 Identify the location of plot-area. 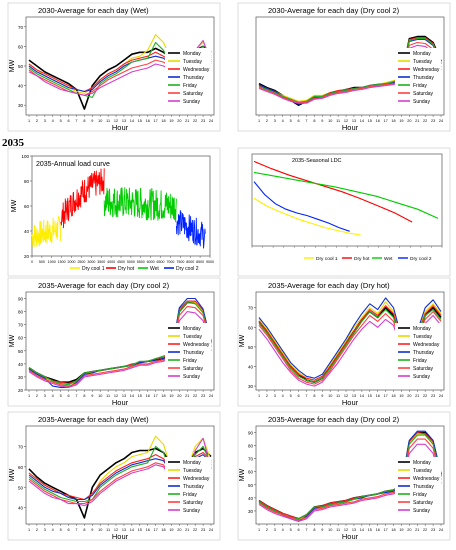
(350, 66).